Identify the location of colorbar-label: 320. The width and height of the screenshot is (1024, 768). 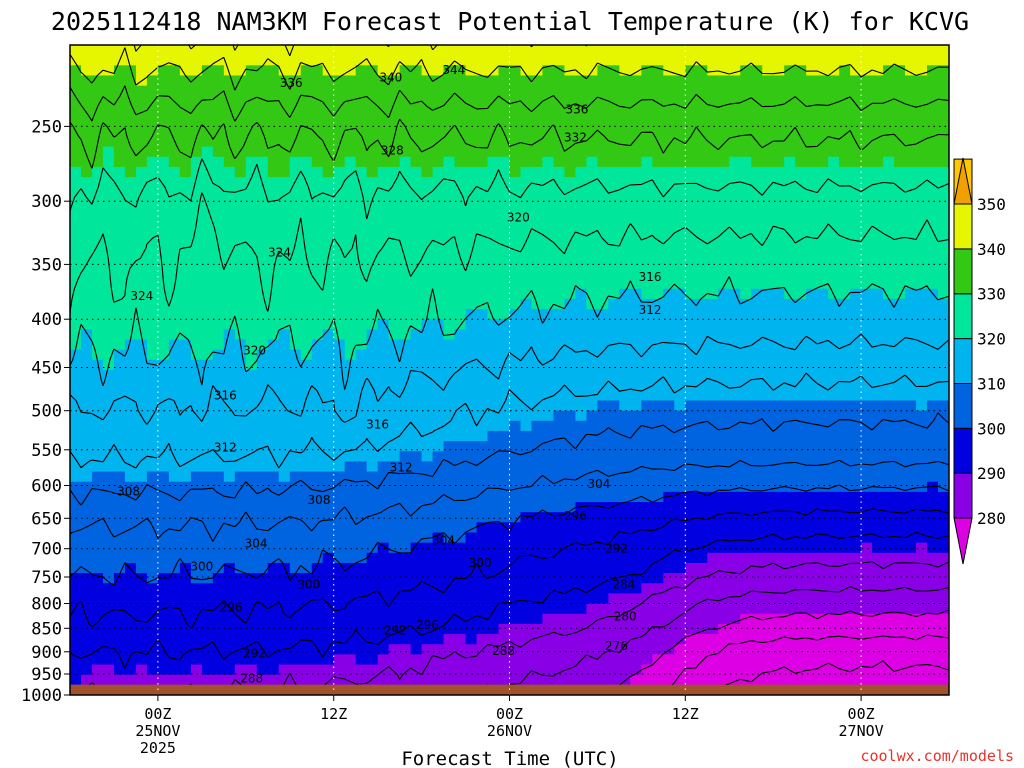
(991, 339).